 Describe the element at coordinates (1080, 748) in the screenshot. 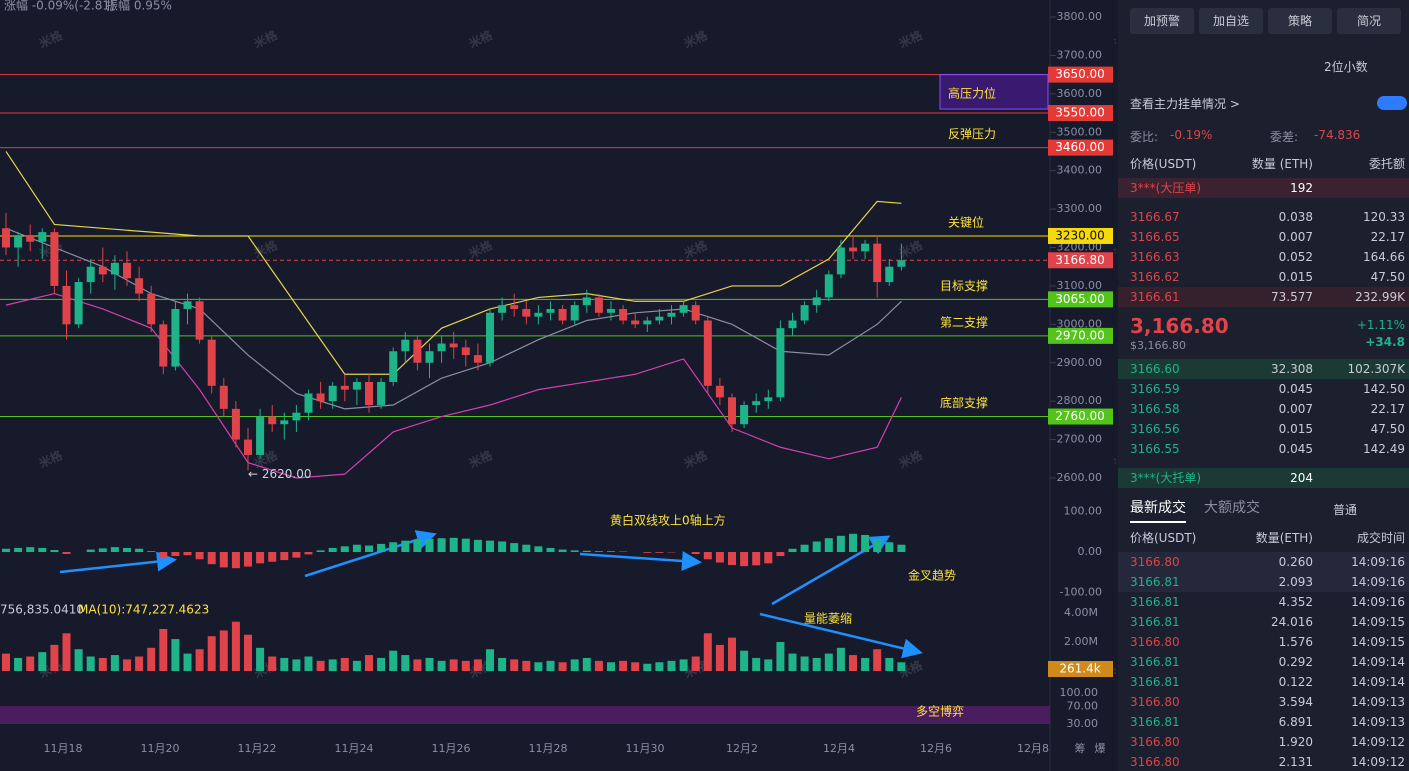

I see `side-label: 筹` at that location.